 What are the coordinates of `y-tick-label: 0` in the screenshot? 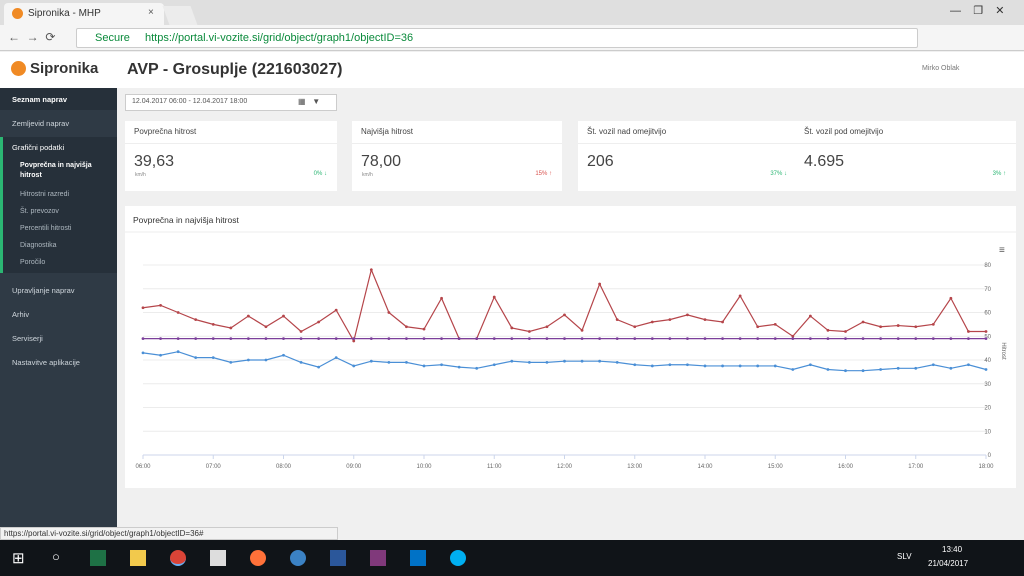 It's located at (990, 456).